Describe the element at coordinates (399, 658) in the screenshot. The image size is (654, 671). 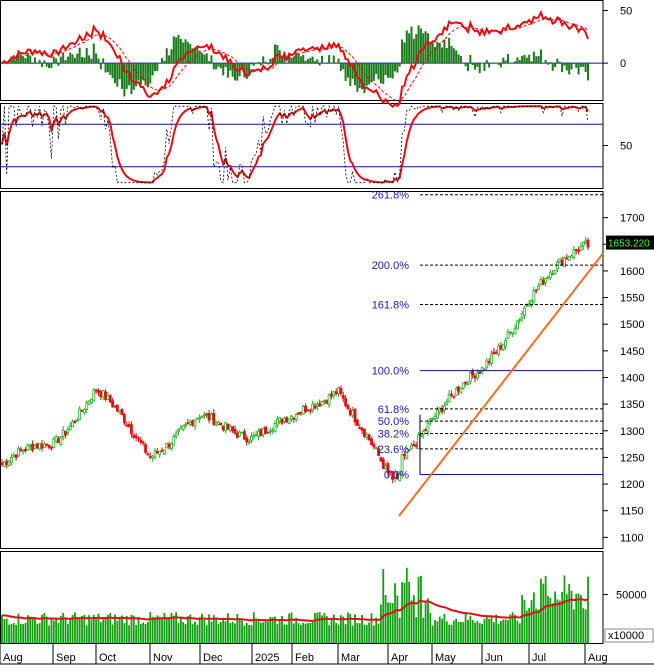
I see `x-tick-label: Apr` at that location.